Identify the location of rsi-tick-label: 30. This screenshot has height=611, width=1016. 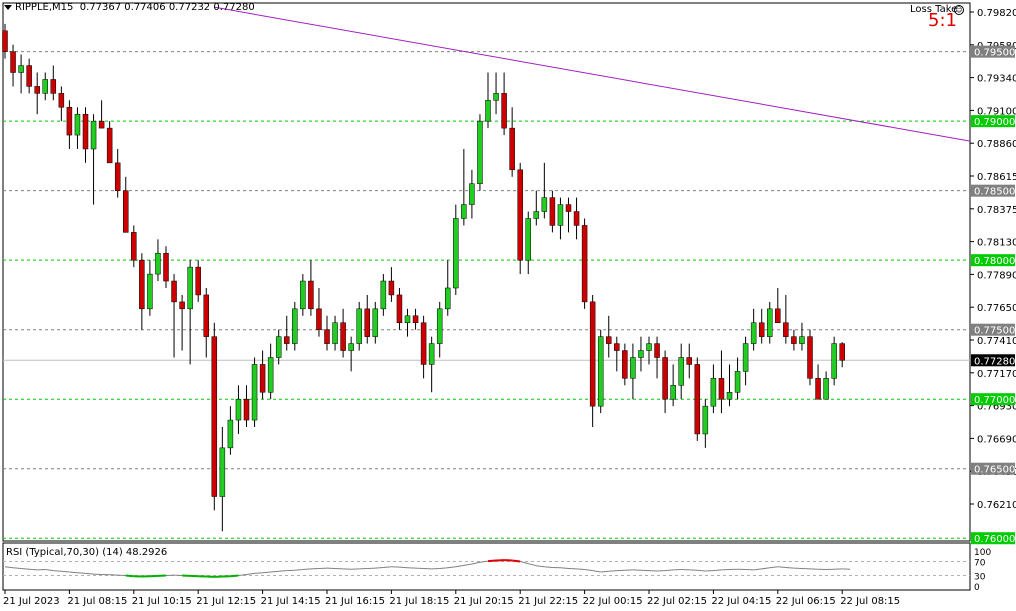
(980, 578).